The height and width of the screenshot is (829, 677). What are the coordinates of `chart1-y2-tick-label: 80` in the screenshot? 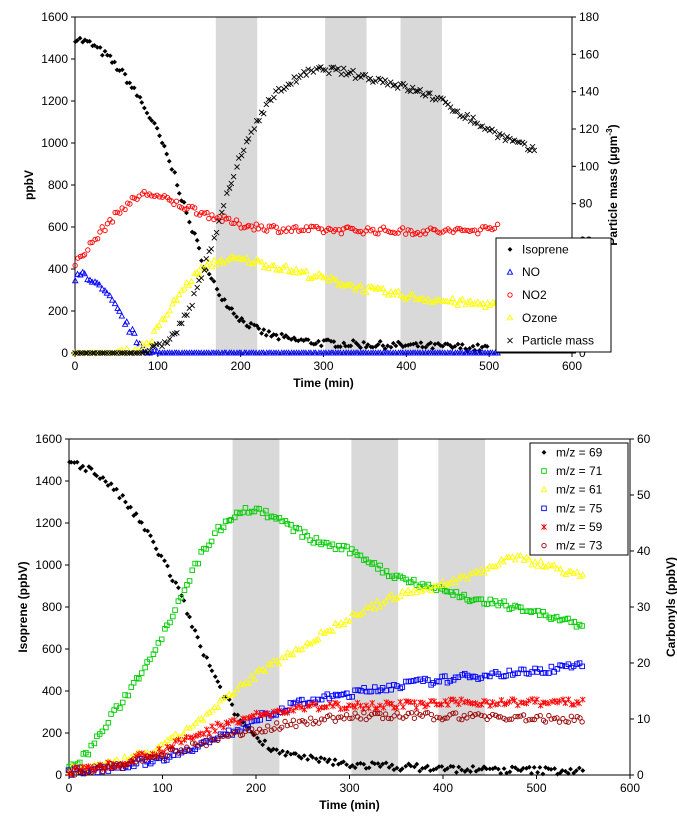 It's located at (586, 204).